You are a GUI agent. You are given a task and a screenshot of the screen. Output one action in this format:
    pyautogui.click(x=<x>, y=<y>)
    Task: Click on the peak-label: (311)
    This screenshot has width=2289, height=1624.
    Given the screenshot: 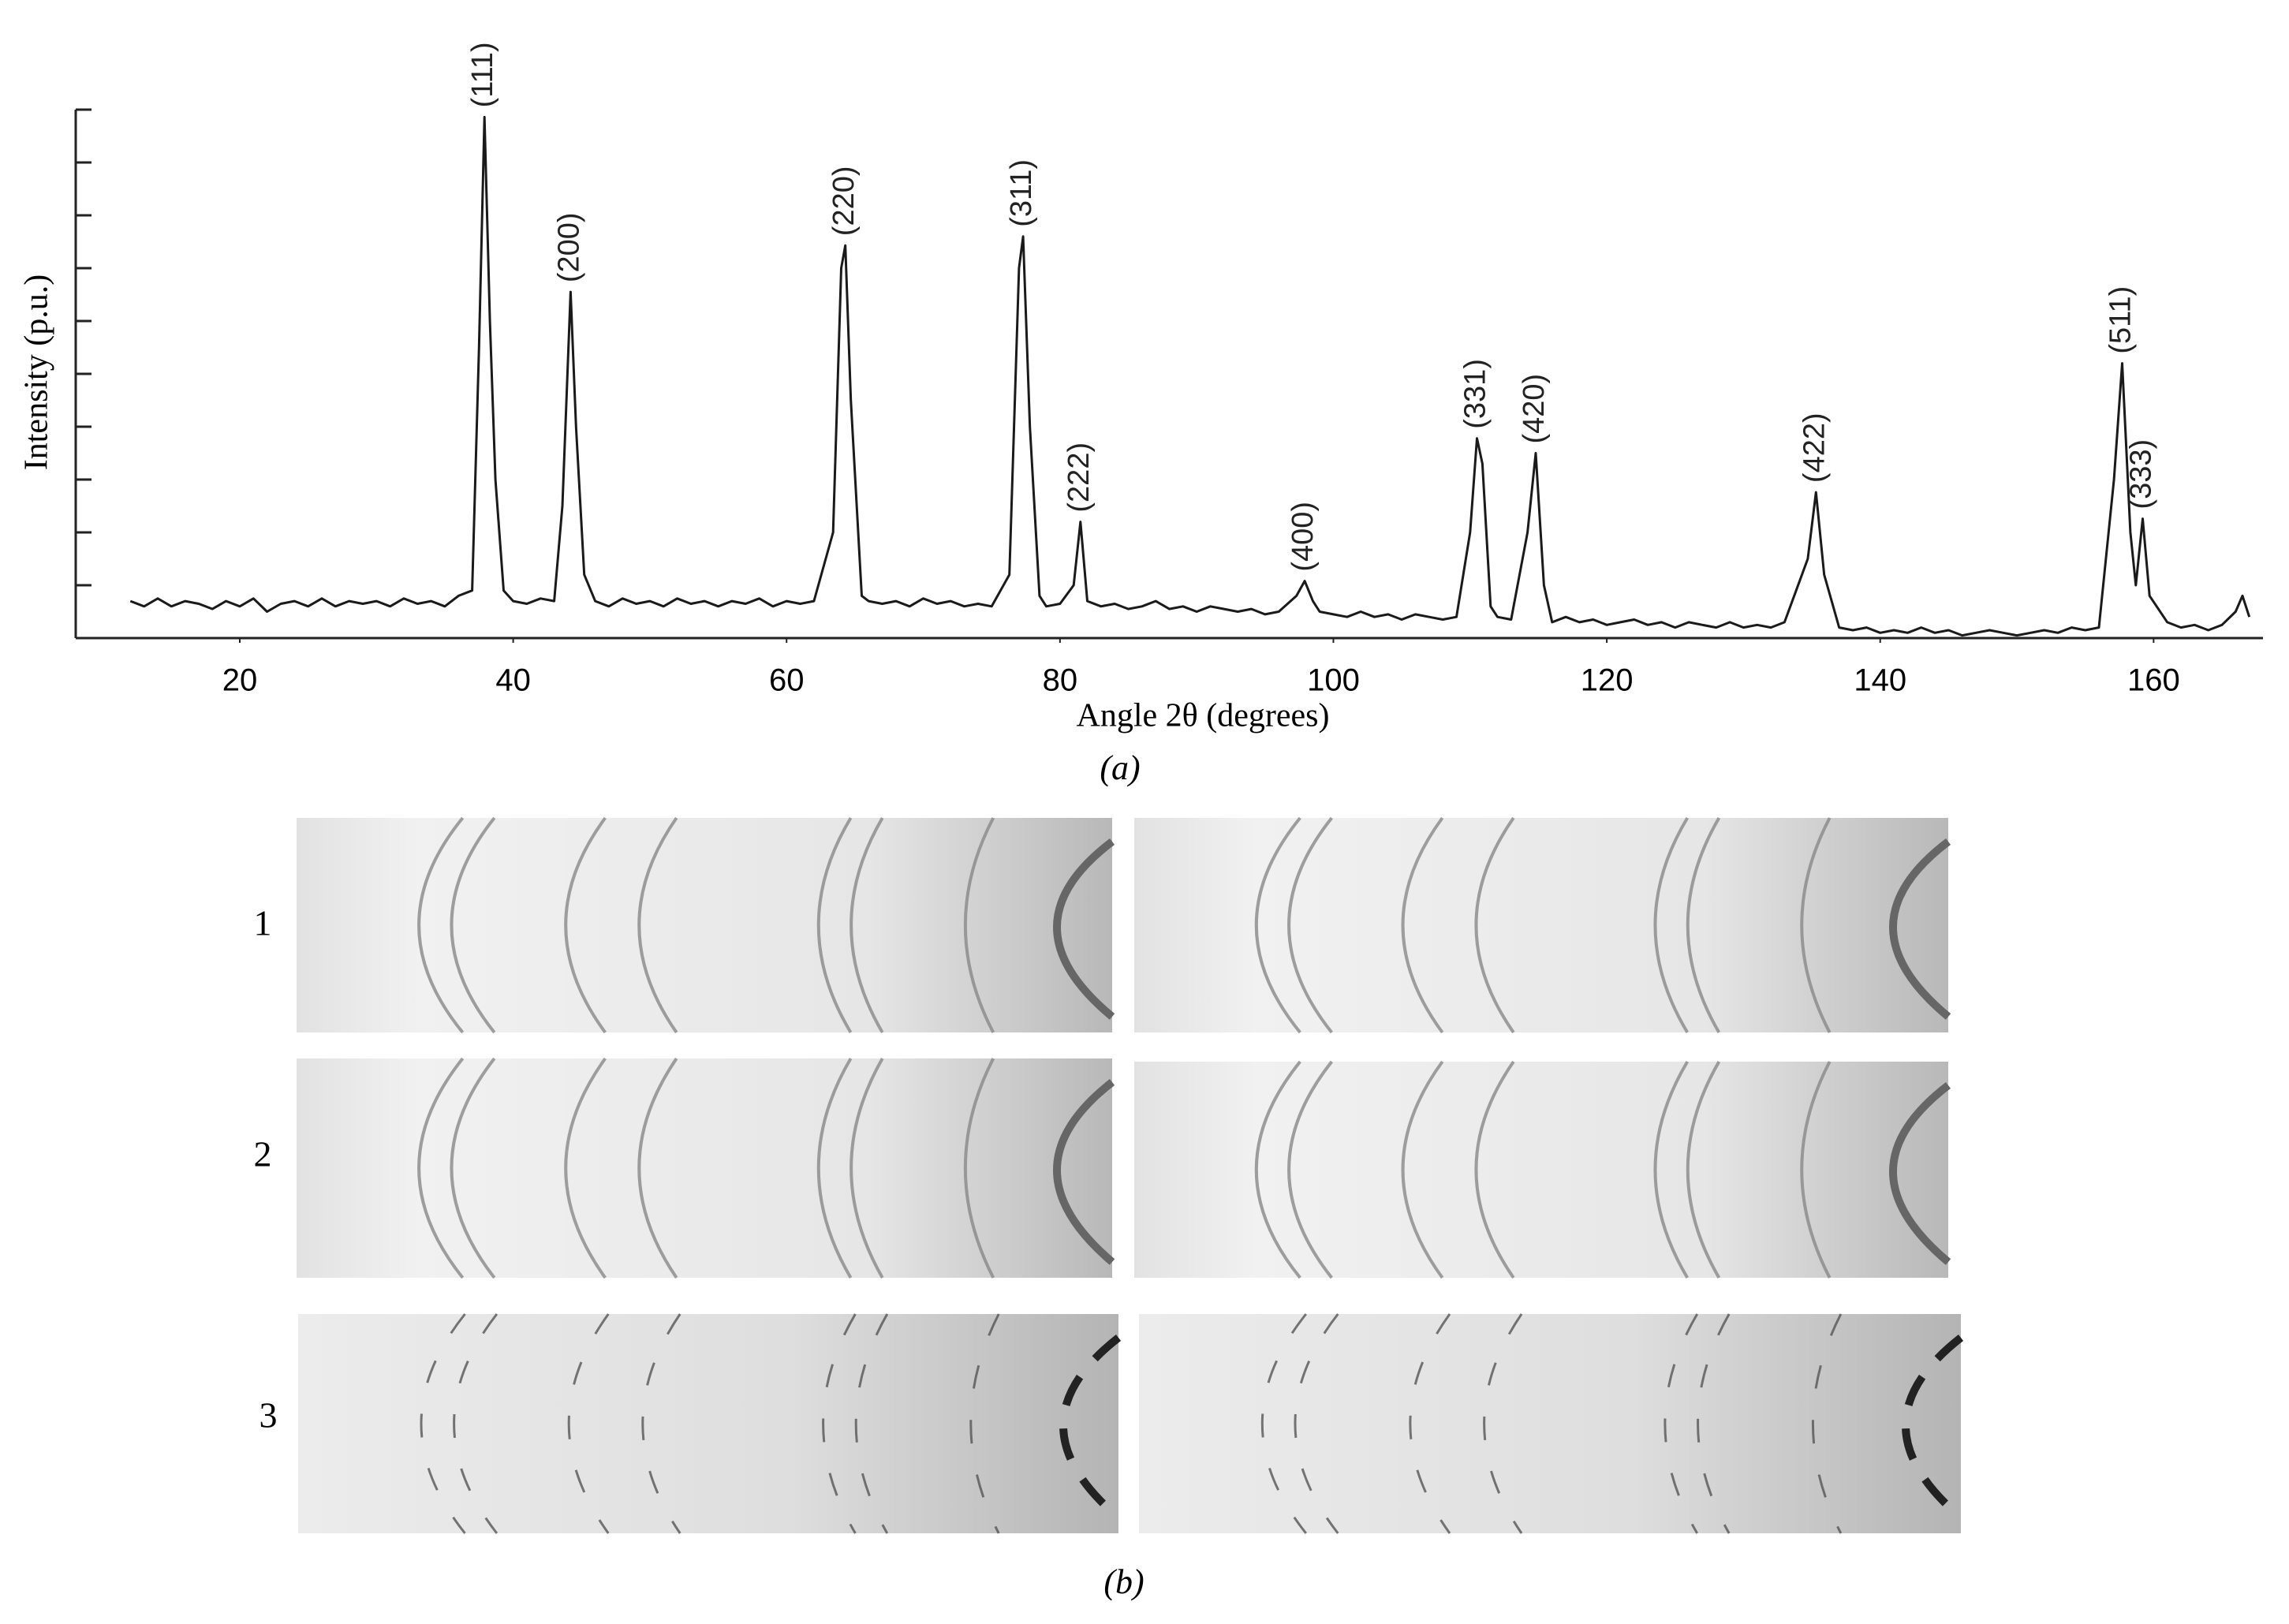 What is the action you would take?
    pyautogui.click(x=1022, y=193)
    